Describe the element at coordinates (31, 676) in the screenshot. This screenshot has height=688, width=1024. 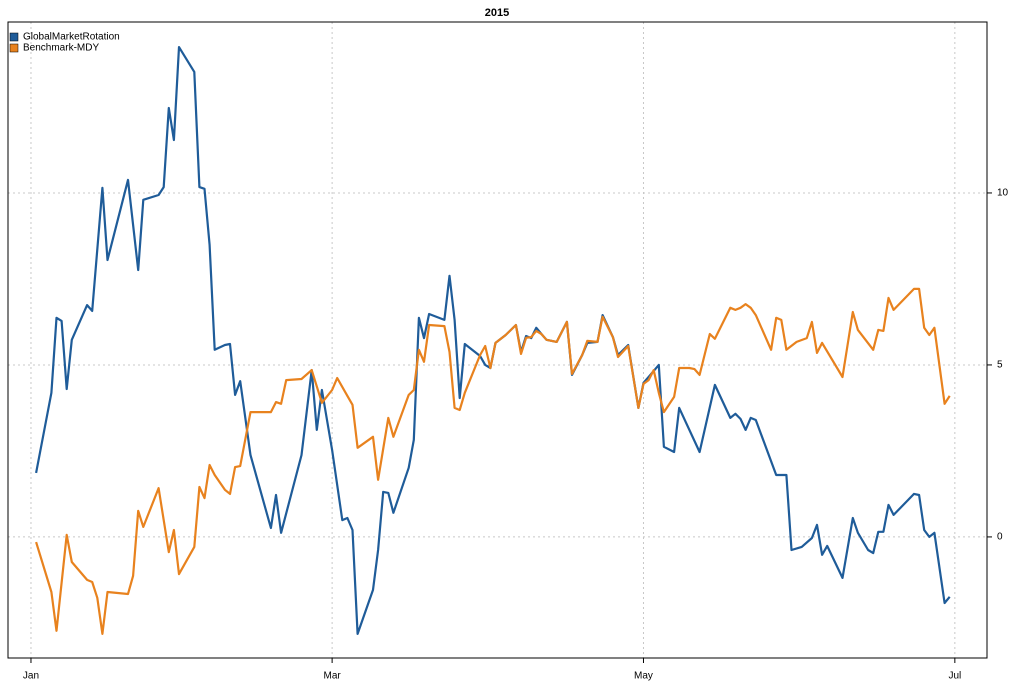
I see `x-tick-label: Jan` at that location.